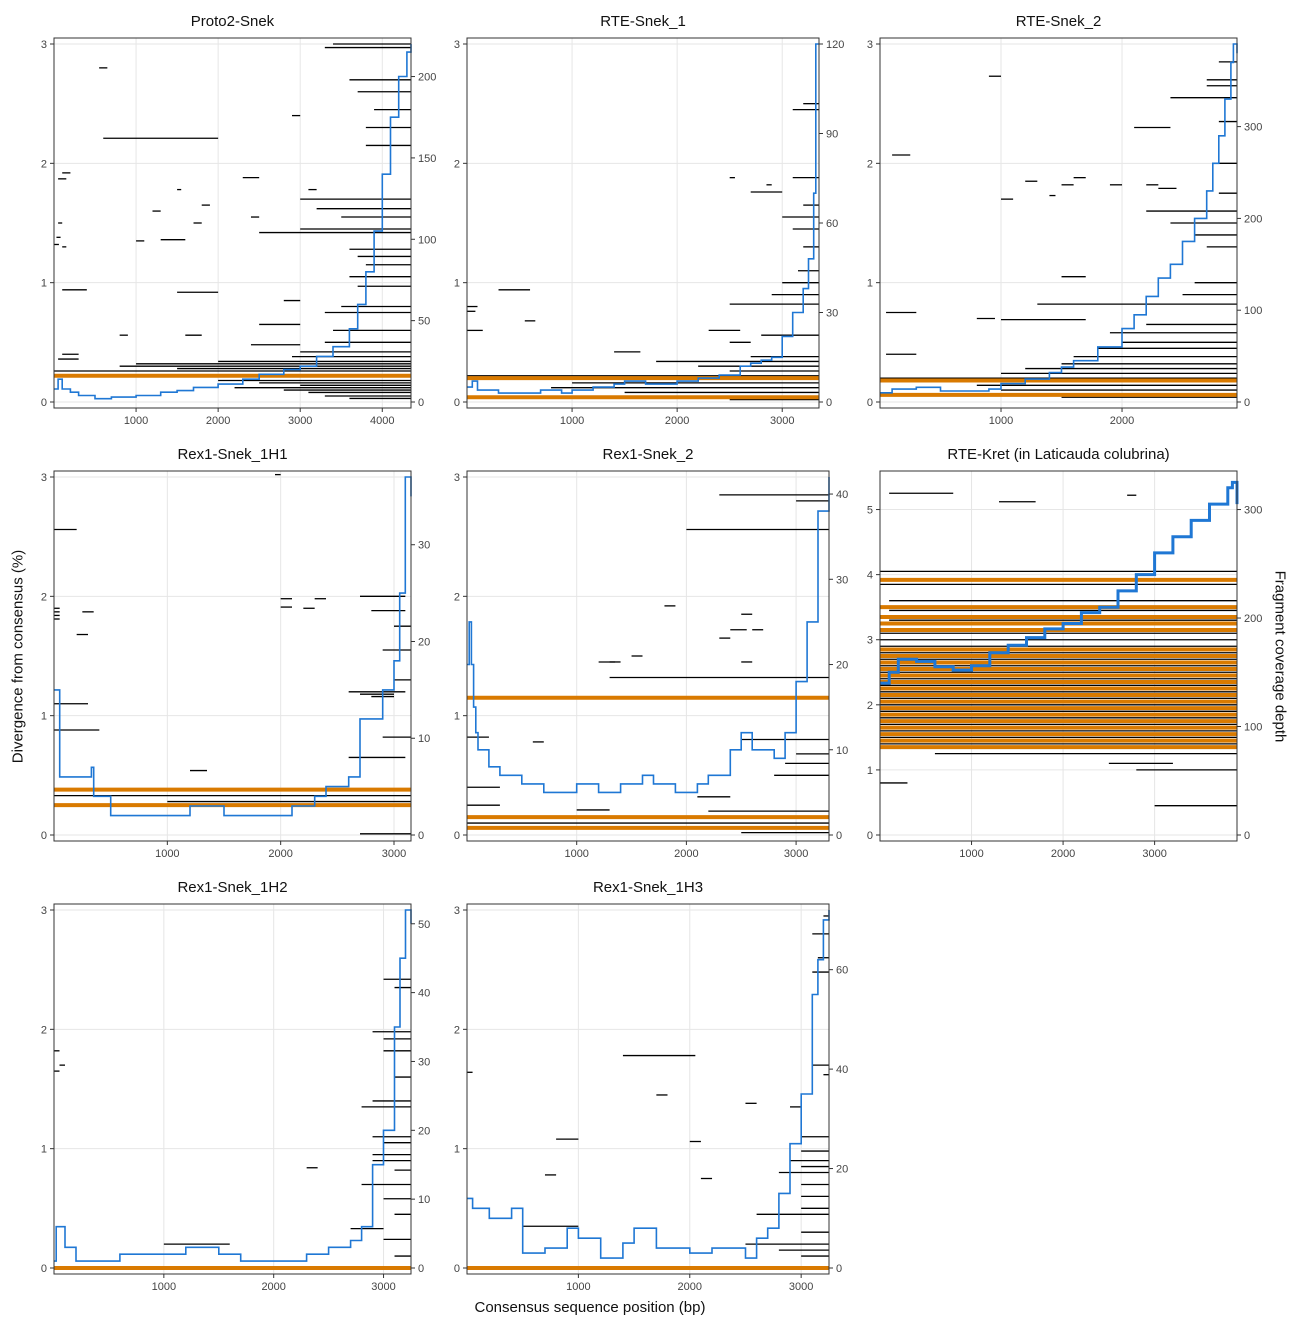 This screenshot has height=1320, width=1293. I want to click on panel-title: Rex1-Snek_2, so click(648, 454).